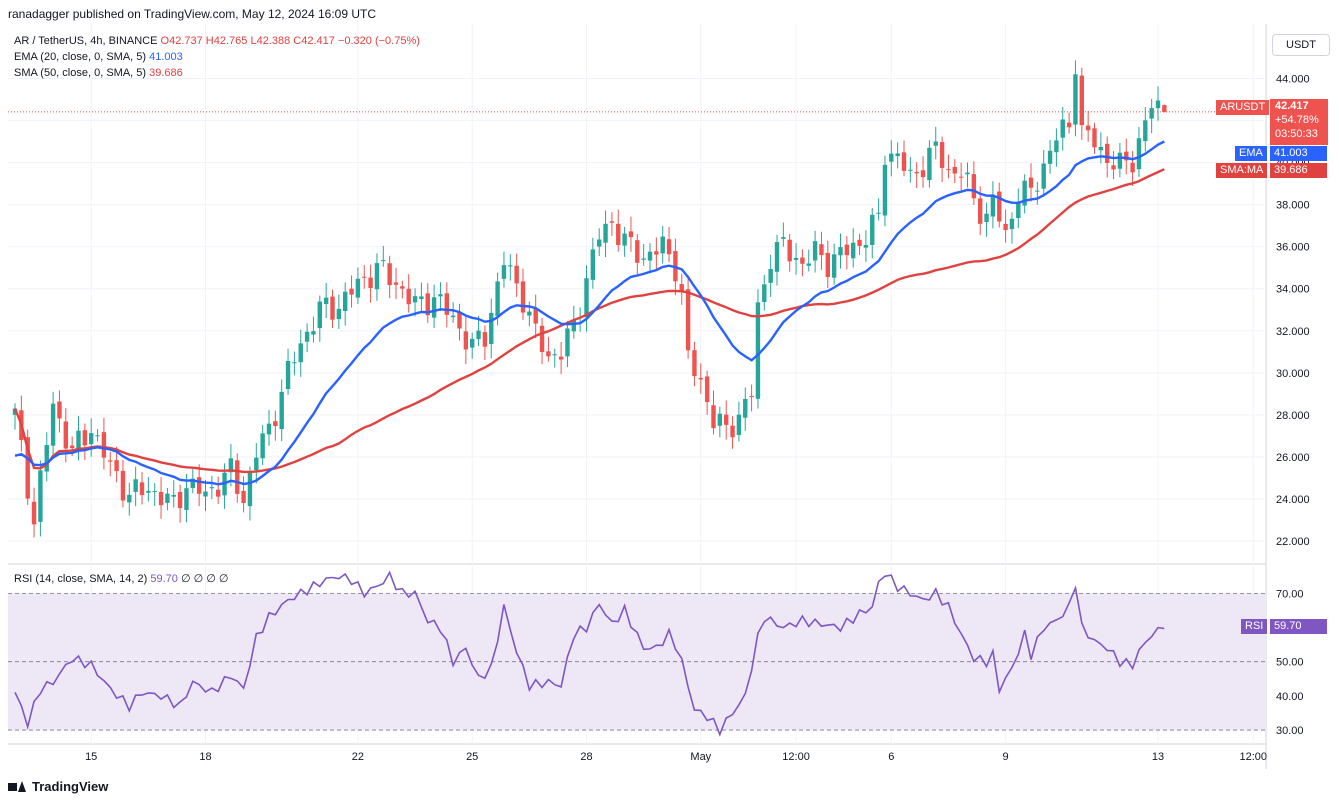 The height and width of the screenshot is (804, 1339). I want to click on price-tag-value: 42.417, so click(1292, 106).